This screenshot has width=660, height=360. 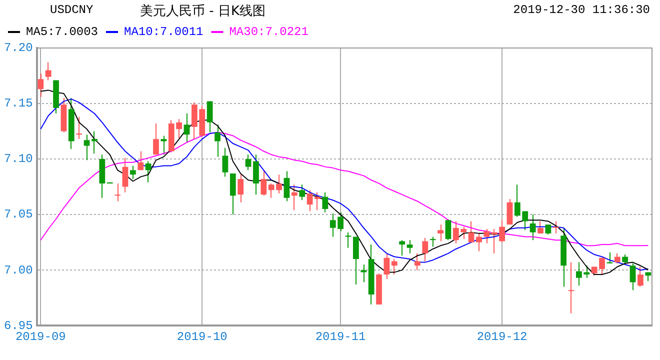 I want to click on y-tick-label: 7.20, so click(x=18, y=48).